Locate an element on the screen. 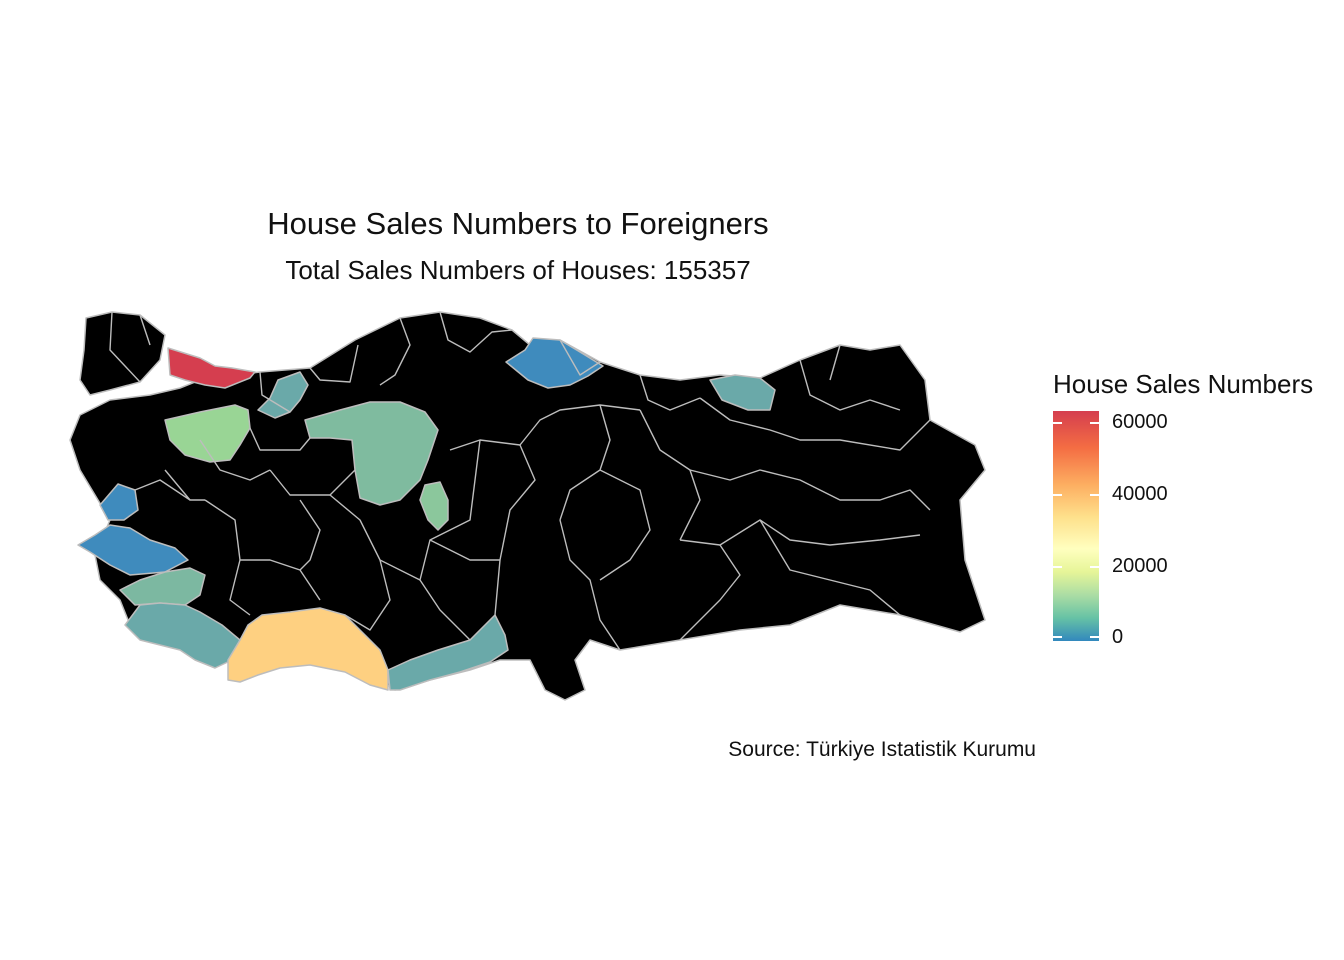 The width and height of the screenshot is (1344, 960). region-trabzon is located at coordinates (742, 392).